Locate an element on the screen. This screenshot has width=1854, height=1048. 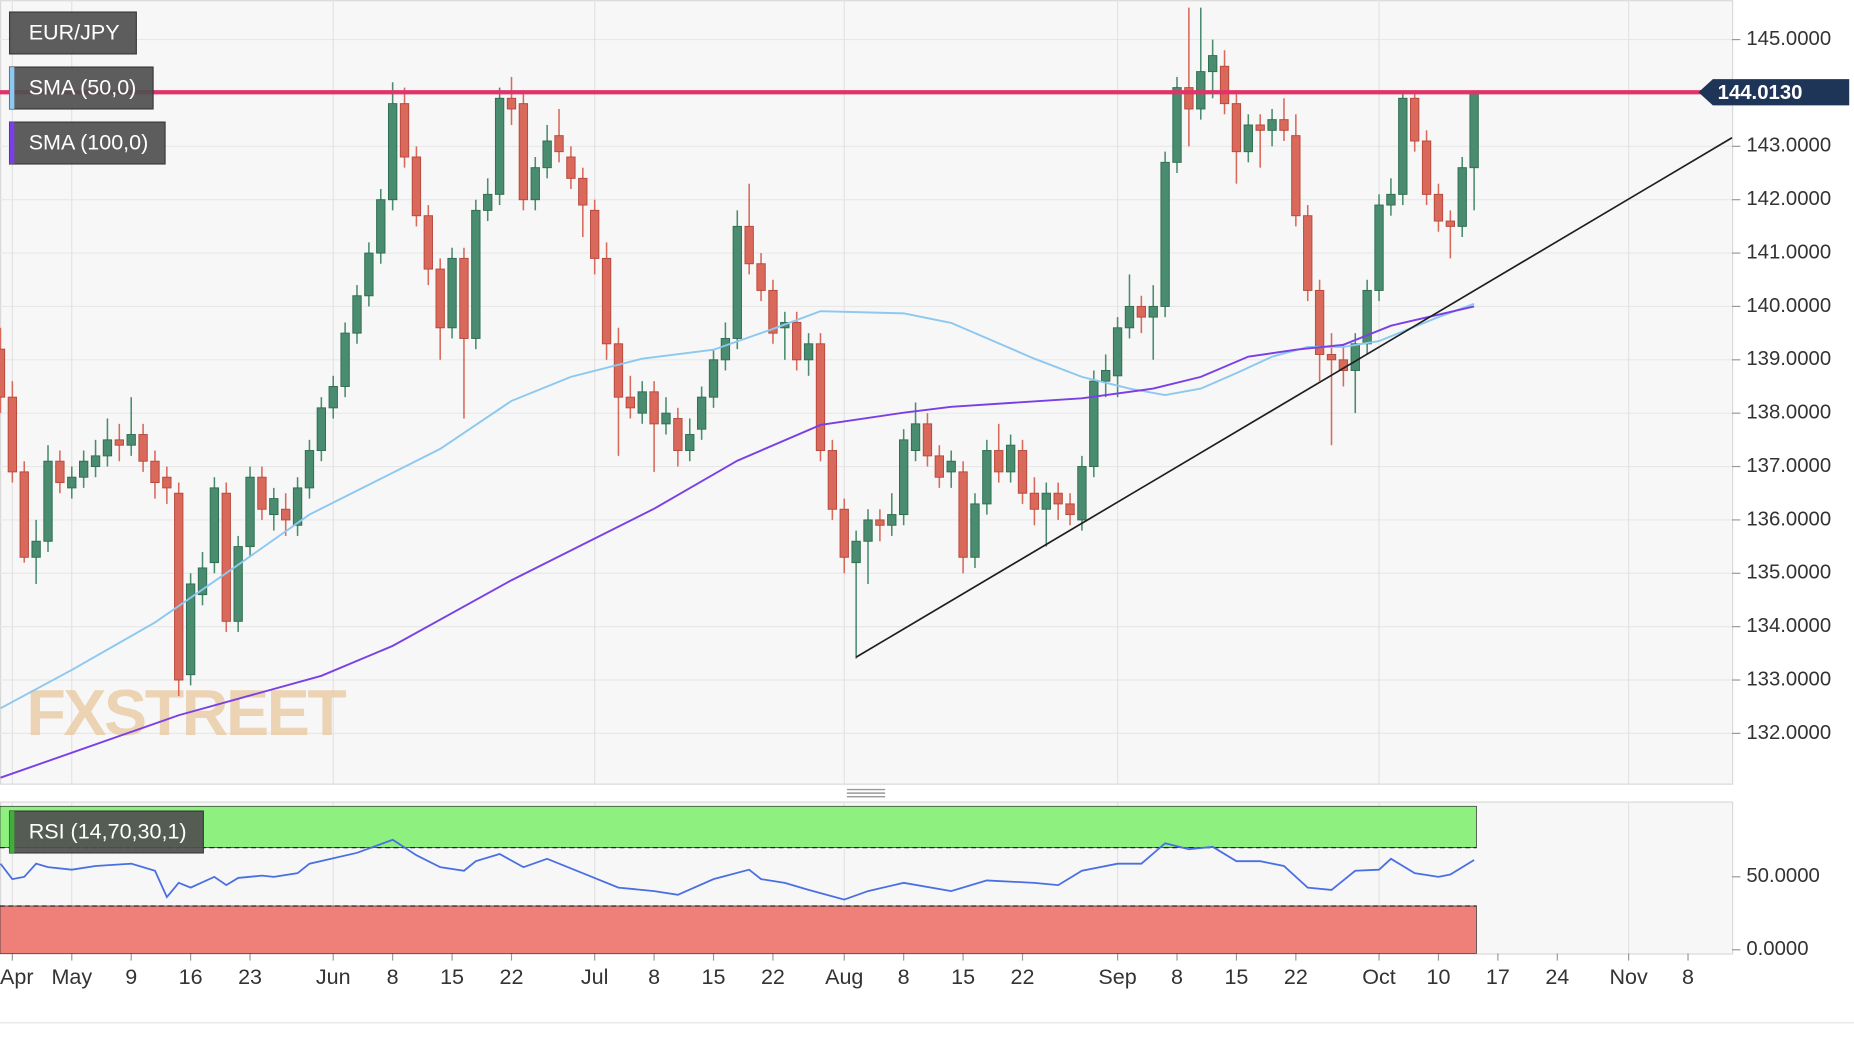
x-tick-label: 15 is located at coordinates (452, 977).